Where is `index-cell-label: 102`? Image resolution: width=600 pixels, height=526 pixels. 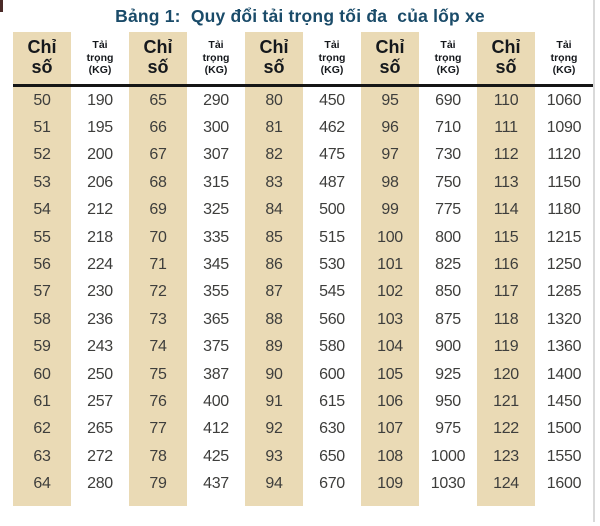 index-cell-label: 102 is located at coordinates (390, 292).